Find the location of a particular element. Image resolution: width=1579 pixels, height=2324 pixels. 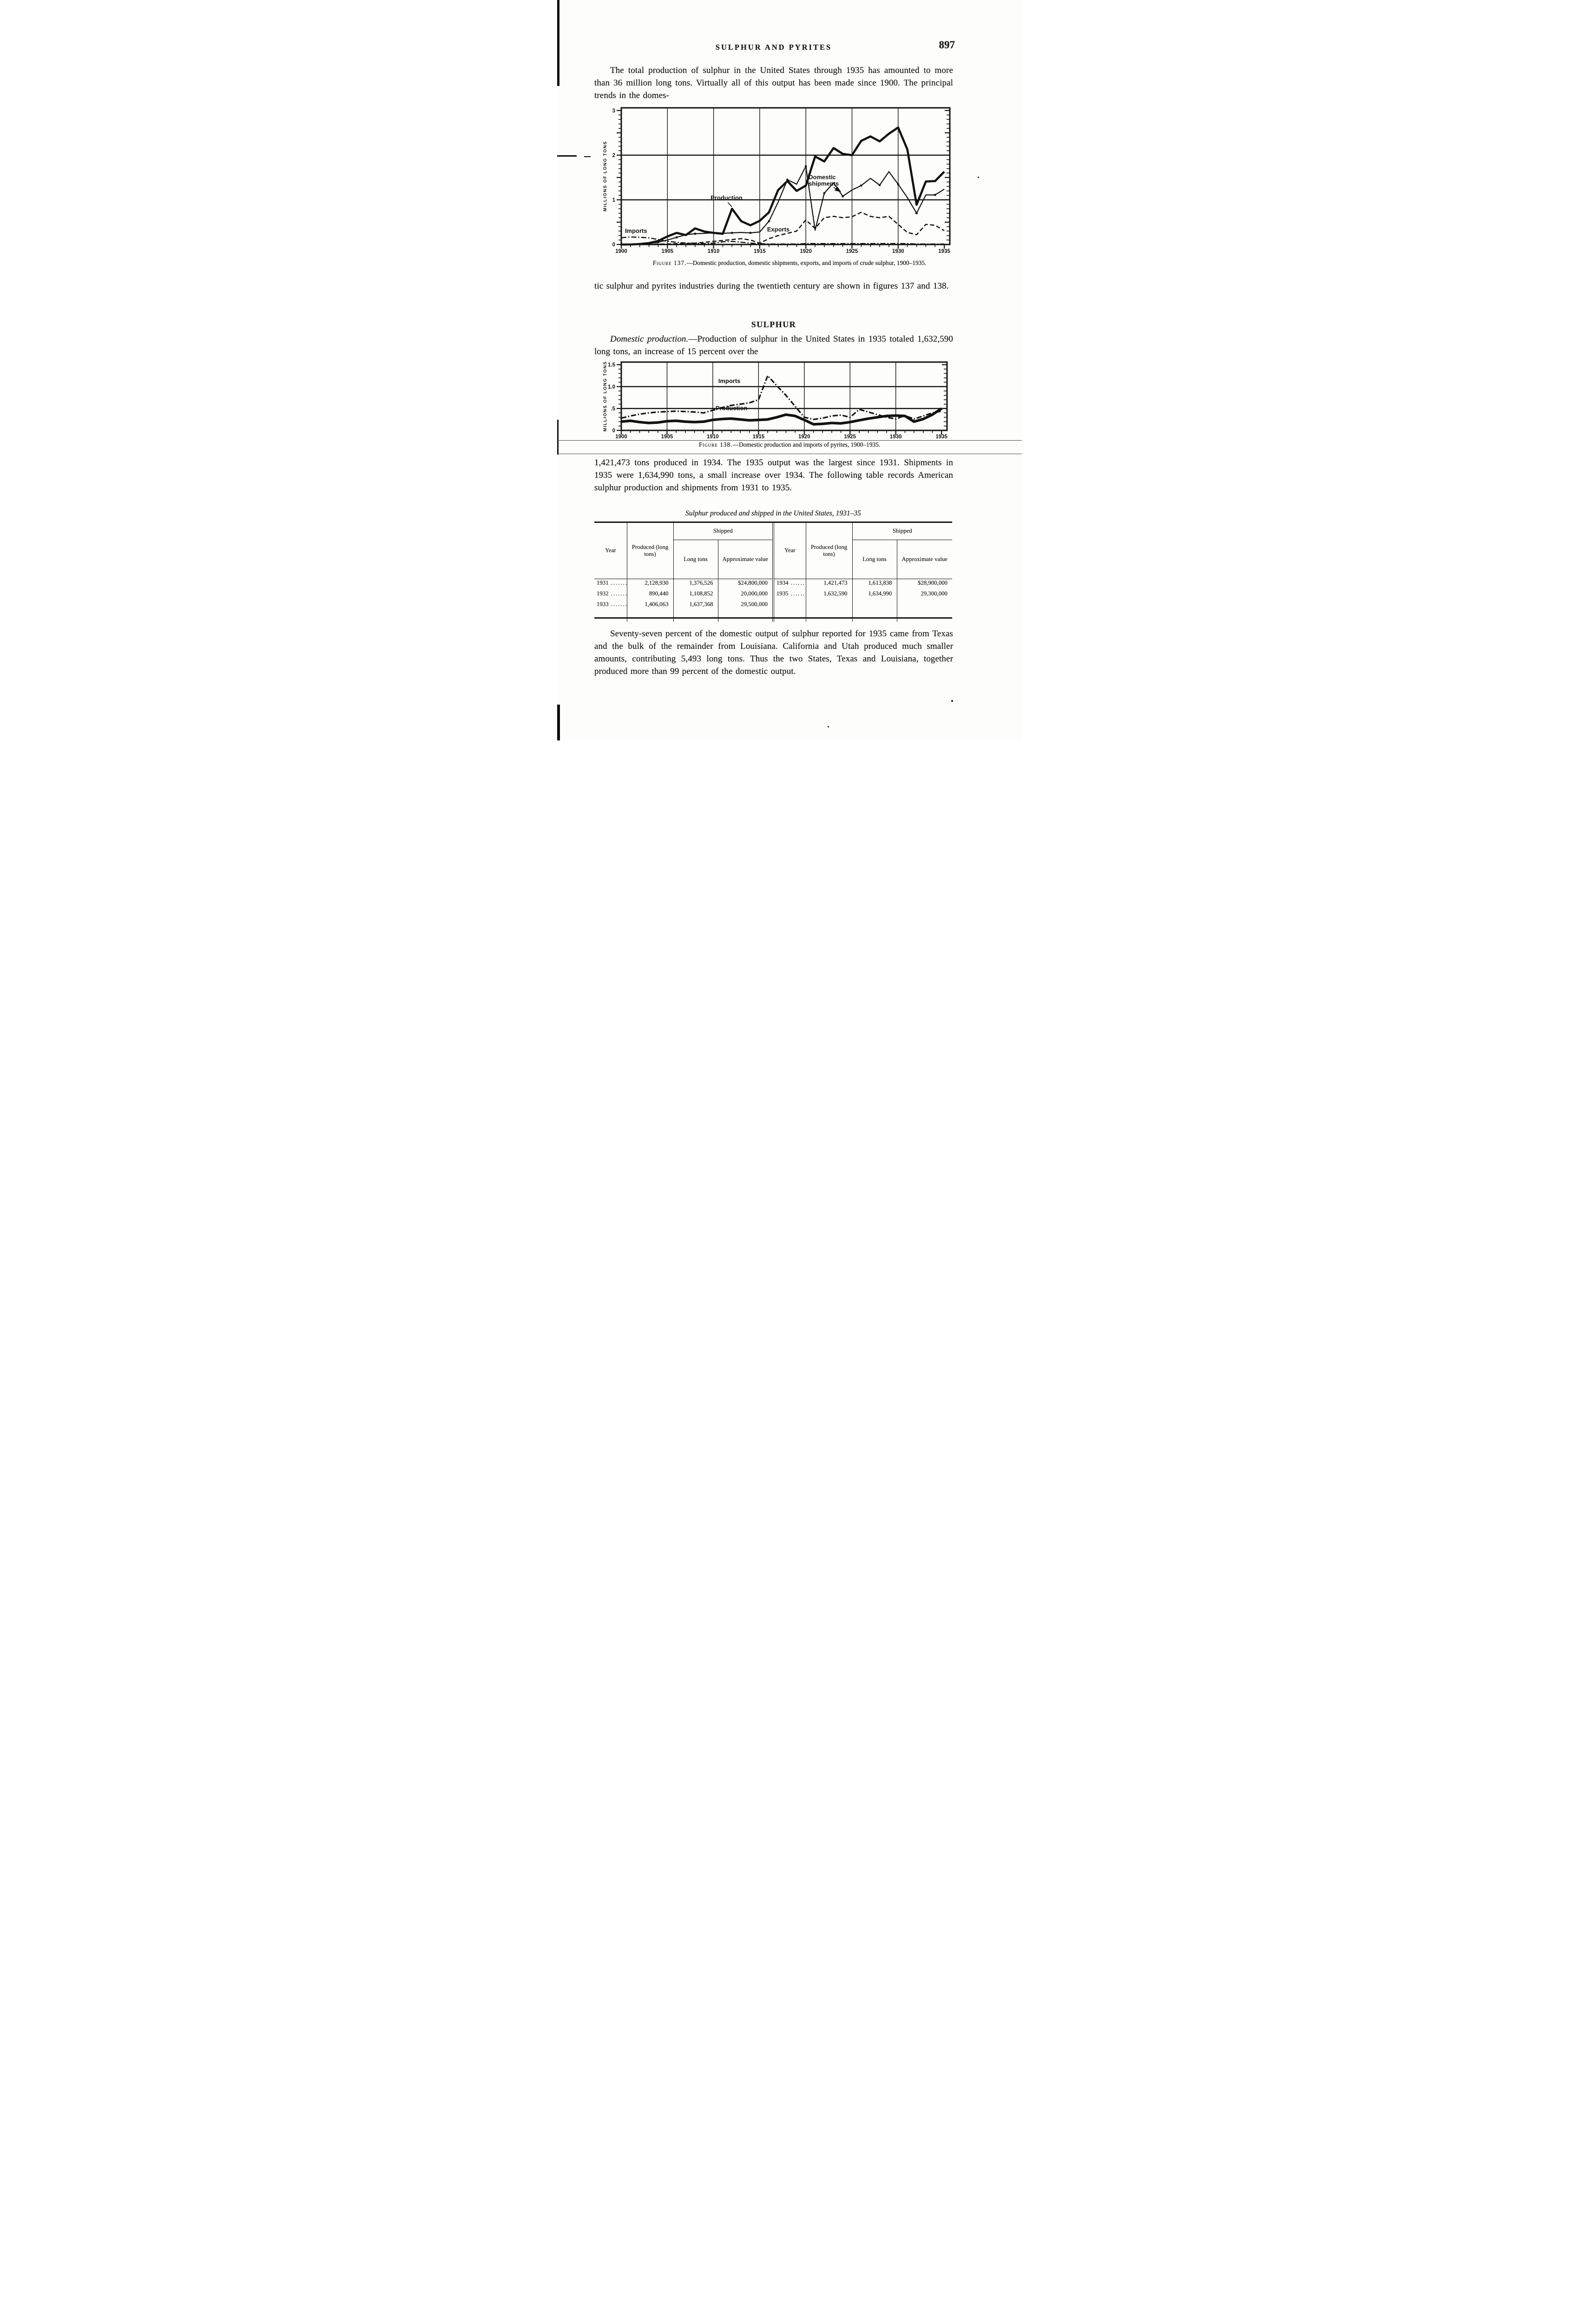

cell-value: 29,500,000 is located at coordinates (745, 605).